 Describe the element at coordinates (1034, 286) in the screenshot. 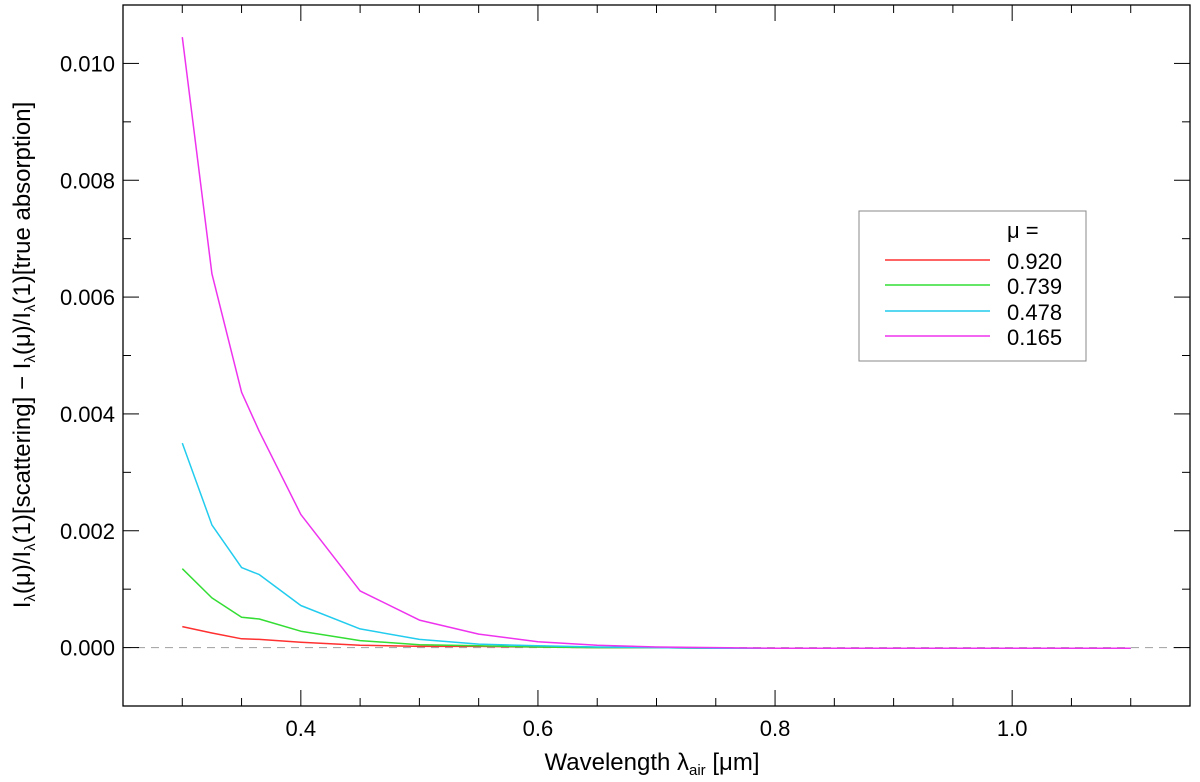

I see `legend-label-1: 0.739` at that location.